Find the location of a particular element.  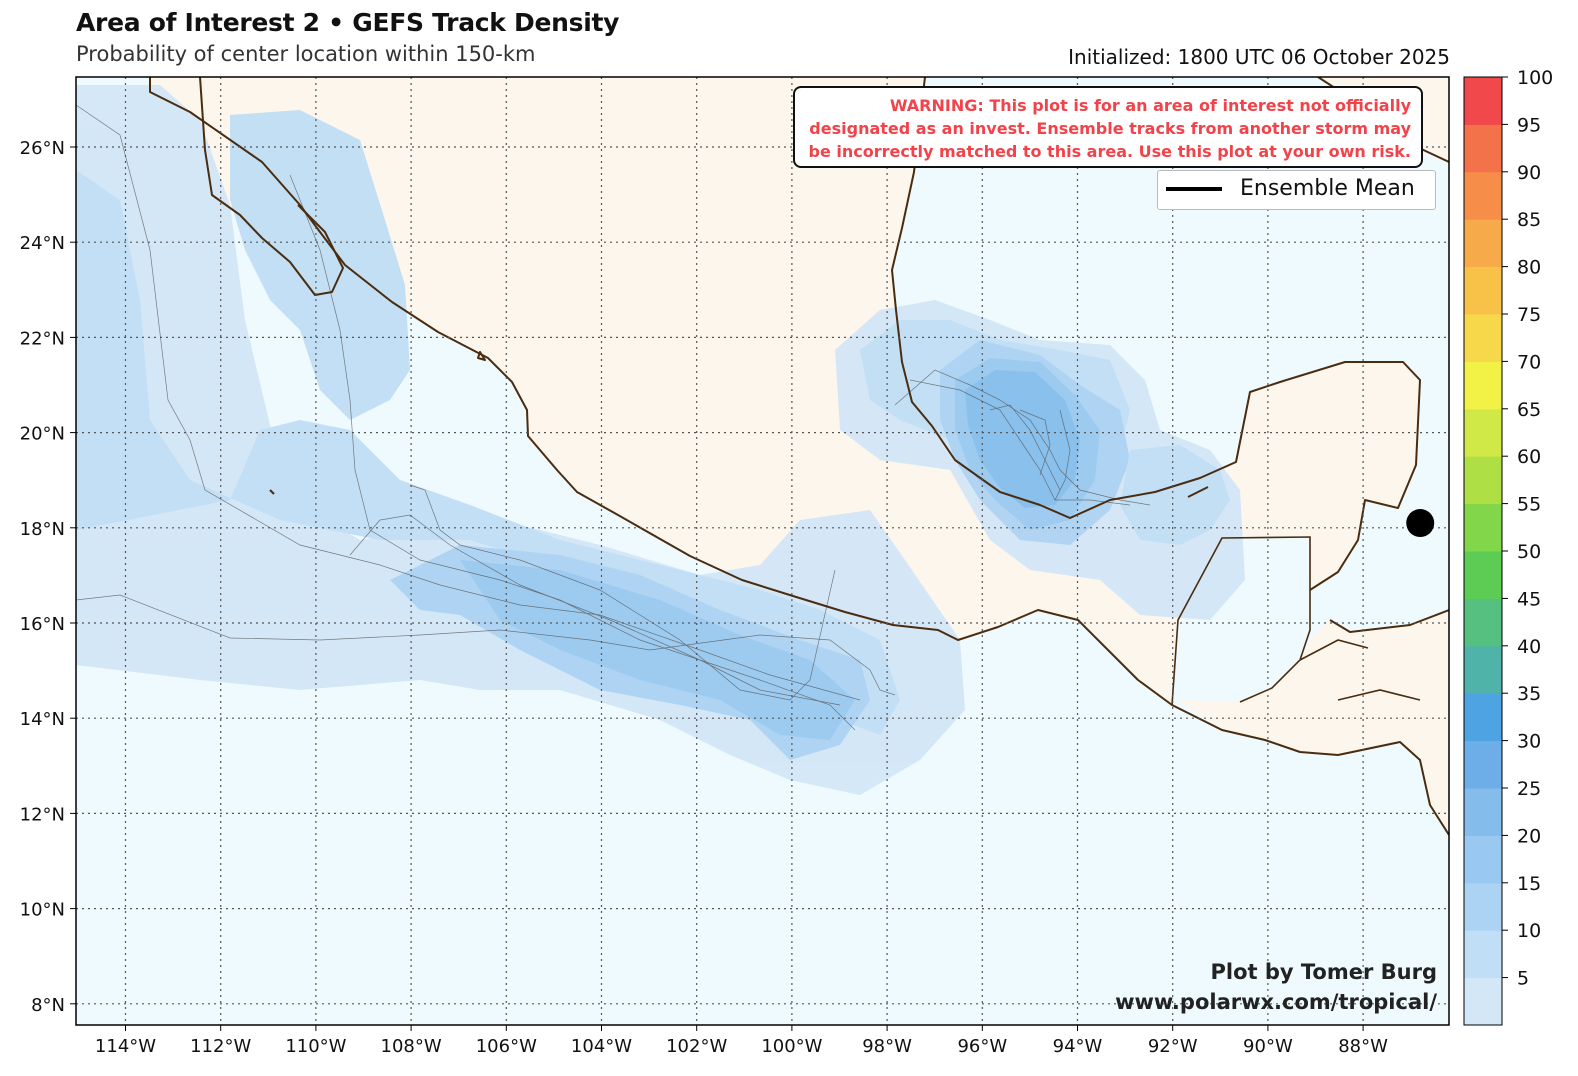

lat-tick-label: 26°N is located at coordinates (42, 148).